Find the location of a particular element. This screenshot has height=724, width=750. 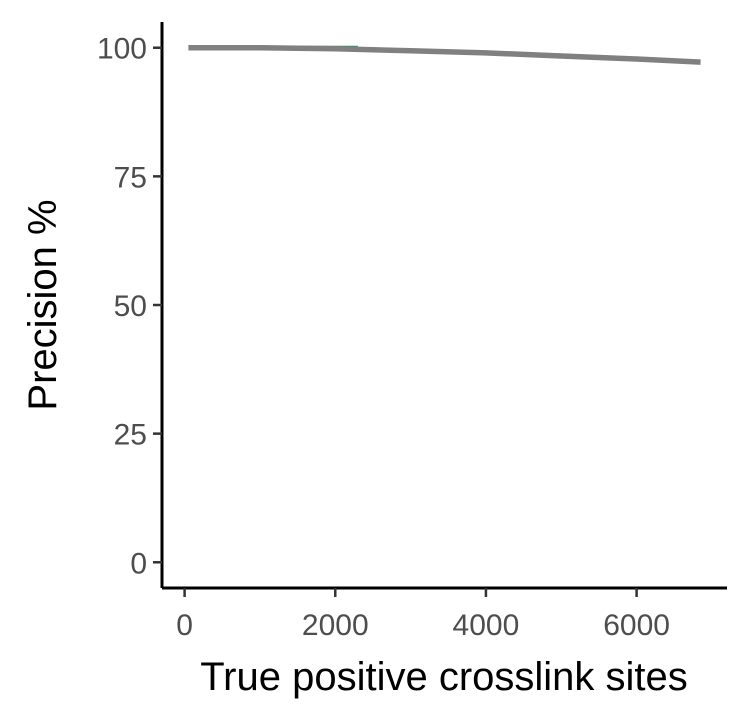

x-tick-label: 4000 is located at coordinates (486, 625).